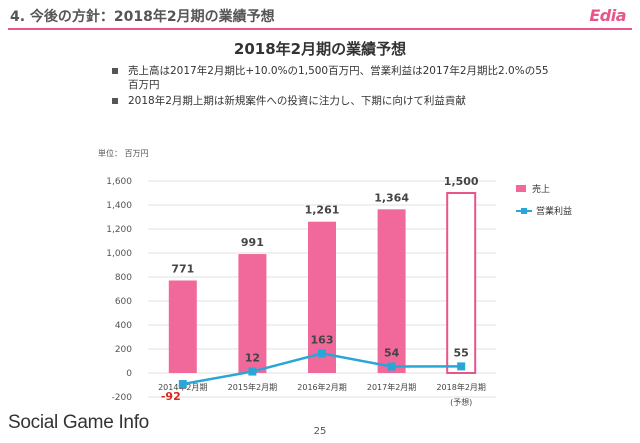  I want to click on bar-data-label: 1,500, so click(461, 181).